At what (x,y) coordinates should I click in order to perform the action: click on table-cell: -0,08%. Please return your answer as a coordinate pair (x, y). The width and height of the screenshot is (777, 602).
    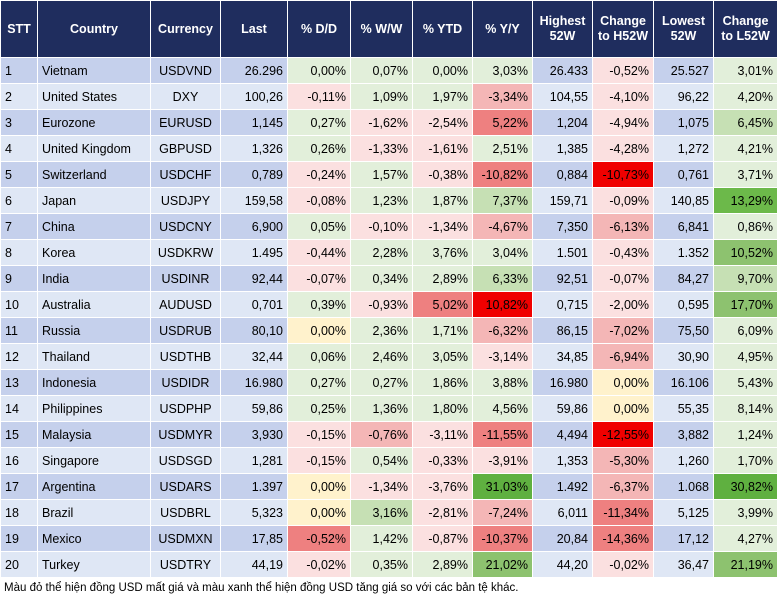
    Looking at the image, I should click on (319, 200).